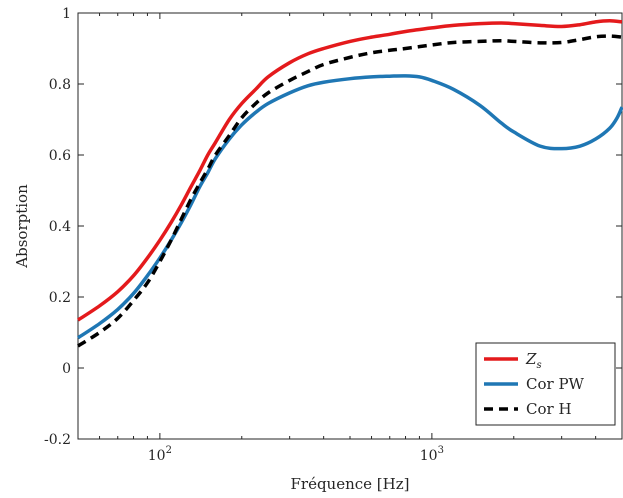 The height and width of the screenshot is (498, 623). I want to click on y-tick-label: 0.8, so click(60, 85).